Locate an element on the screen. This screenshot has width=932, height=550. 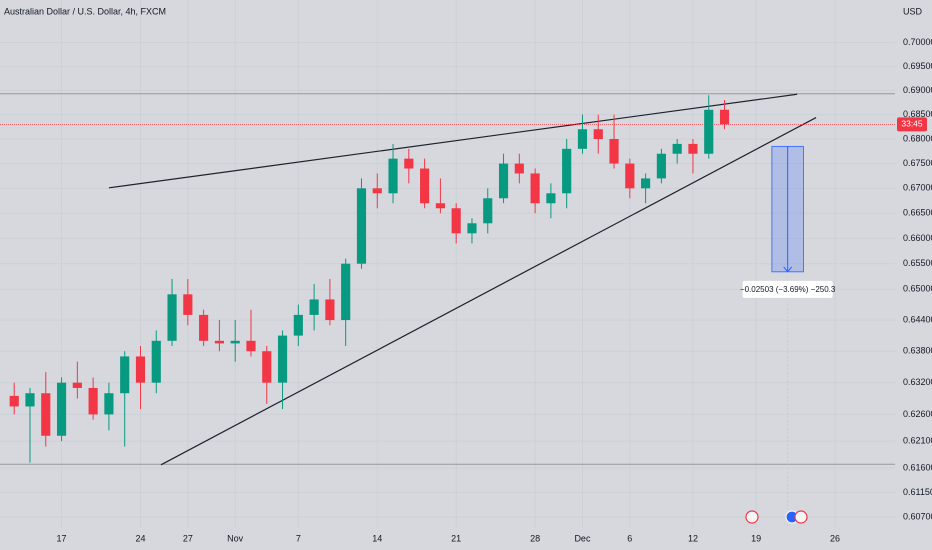
x-tick-label: Nov is located at coordinates (235, 538).